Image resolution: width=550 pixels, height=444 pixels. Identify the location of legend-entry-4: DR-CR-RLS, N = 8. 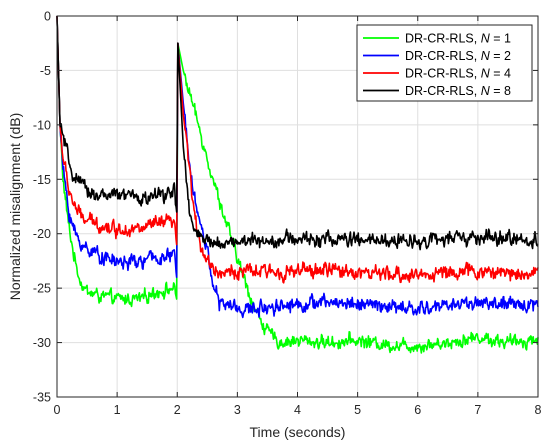
(458, 91).